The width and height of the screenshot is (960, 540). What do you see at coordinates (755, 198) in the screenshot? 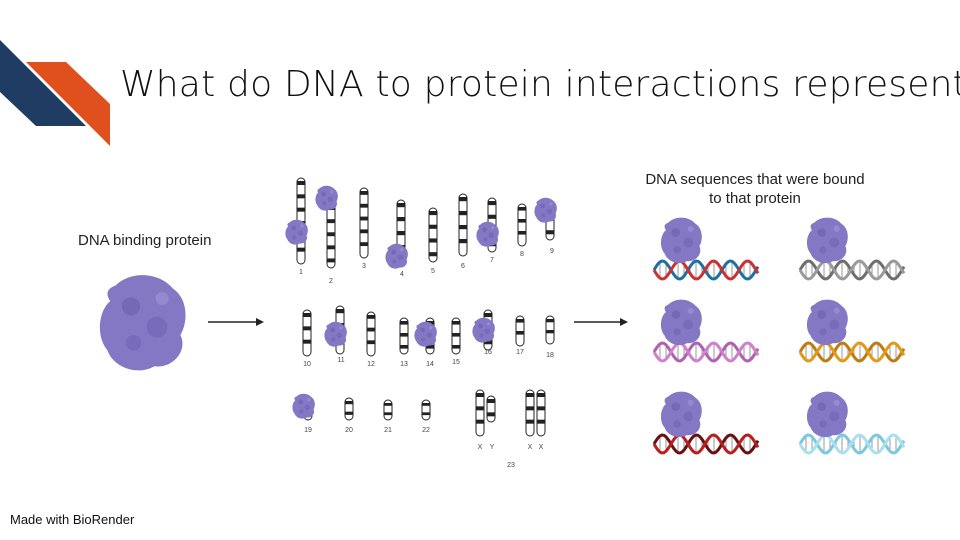
I see `sequences-label-line2: to that protein` at bounding box center [755, 198].